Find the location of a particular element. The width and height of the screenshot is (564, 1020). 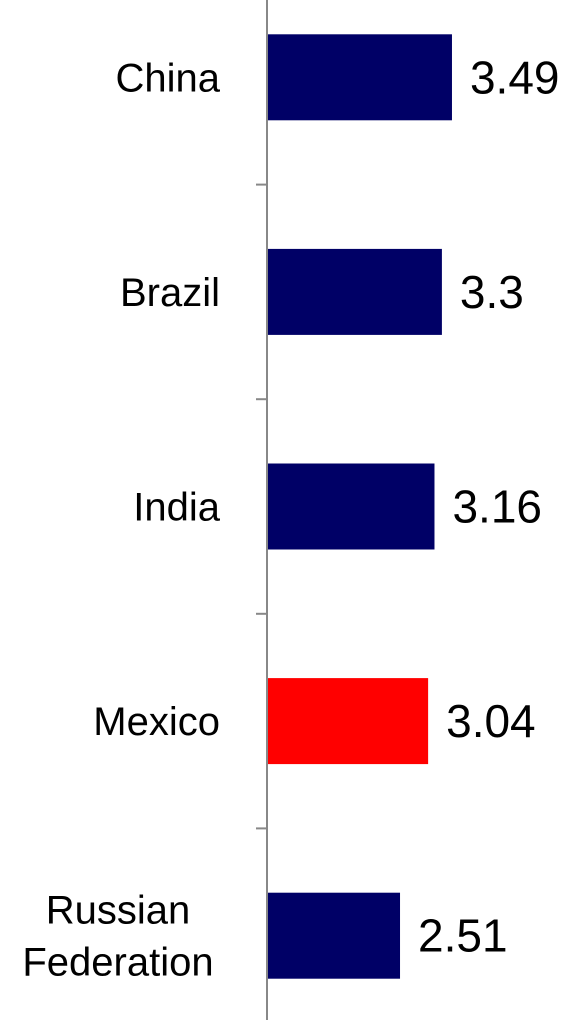

value-label-russian-federation: 2.51 is located at coordinates (463, 936).